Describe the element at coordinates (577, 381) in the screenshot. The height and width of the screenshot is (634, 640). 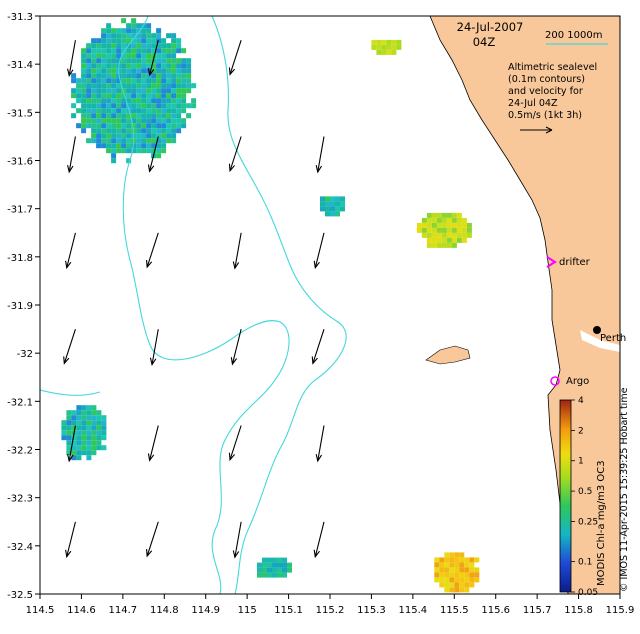
I see `argo-label: Argo` at that location.